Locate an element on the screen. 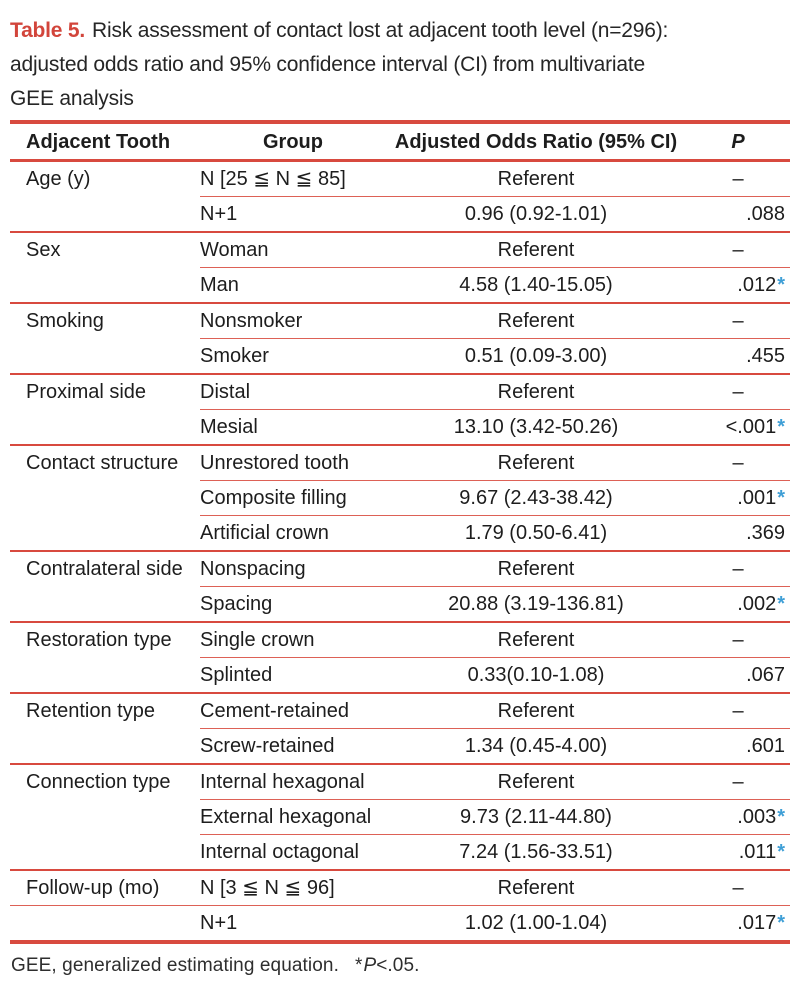 Image resolution: width=794 pixels, height=994 pixels. group-cell: Cement-retained is located at coordinates (274, 711).